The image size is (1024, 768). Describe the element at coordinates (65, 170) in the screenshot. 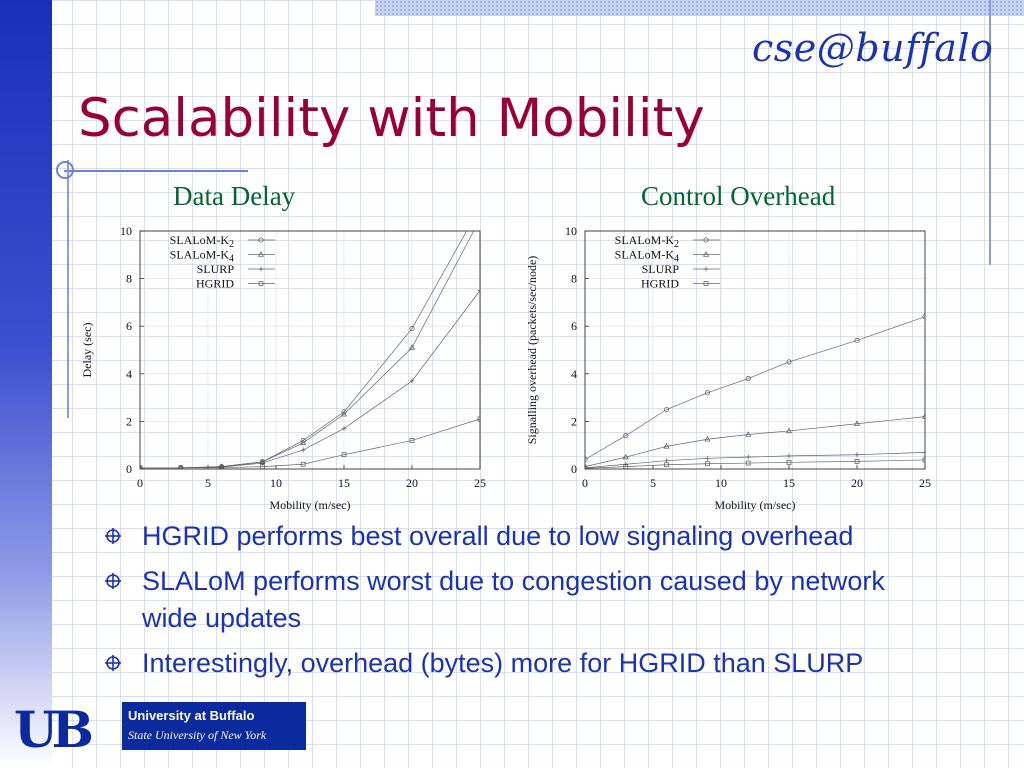

I see `title-circle-ornament` at that location.